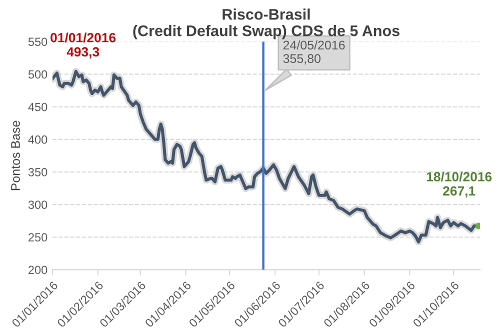  What do you see at coordinates (459, 185) in the screenshot?
I see `annotation: 18/10/2016 267,1` at bounding box center [459, 185].